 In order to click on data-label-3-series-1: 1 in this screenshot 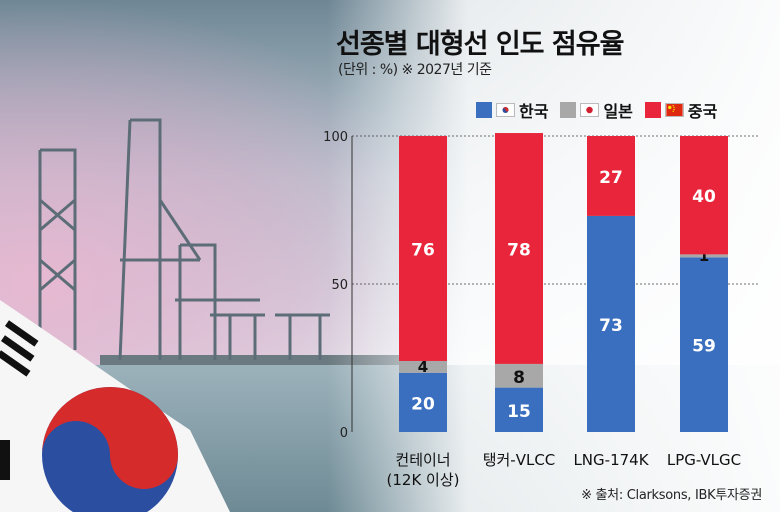, I will do `click(704, 256)`.